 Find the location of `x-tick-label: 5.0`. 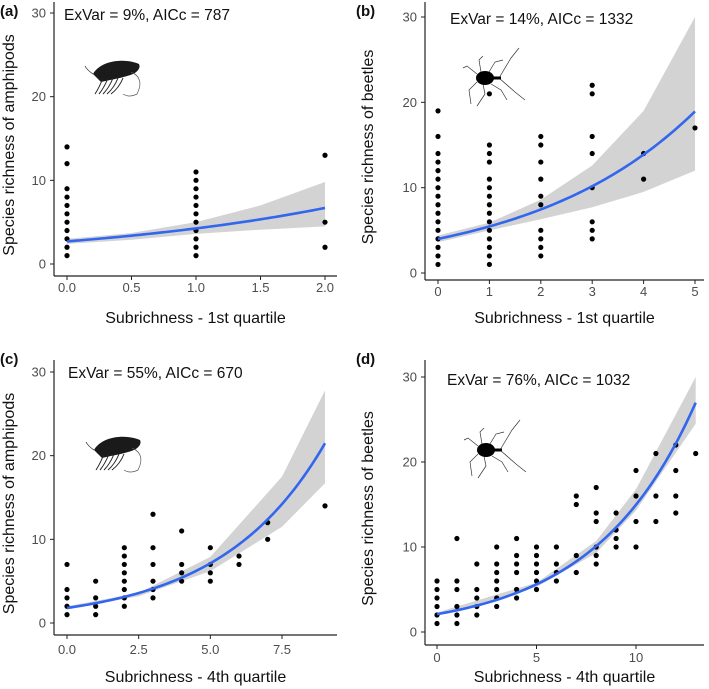

x-tick-label: 5.0 is located at coordinates (210, 649).